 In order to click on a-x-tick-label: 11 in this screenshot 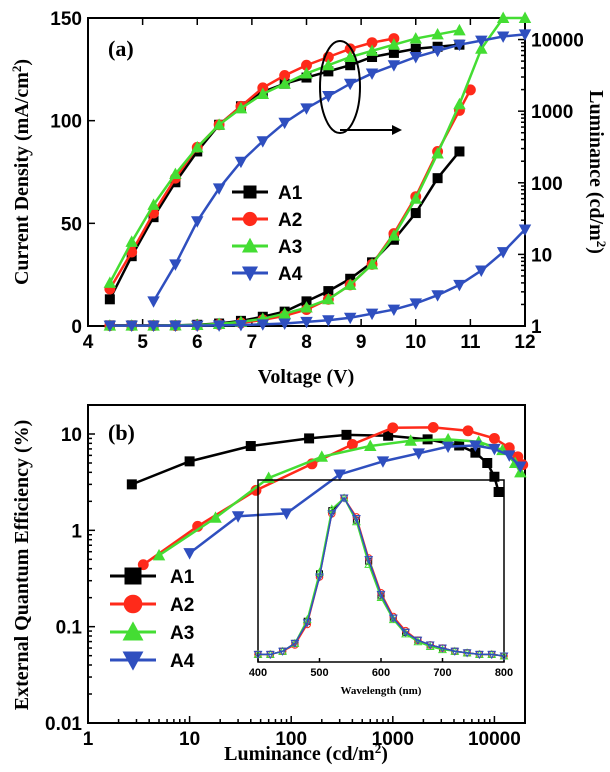, I will do `click(470, 342)`.